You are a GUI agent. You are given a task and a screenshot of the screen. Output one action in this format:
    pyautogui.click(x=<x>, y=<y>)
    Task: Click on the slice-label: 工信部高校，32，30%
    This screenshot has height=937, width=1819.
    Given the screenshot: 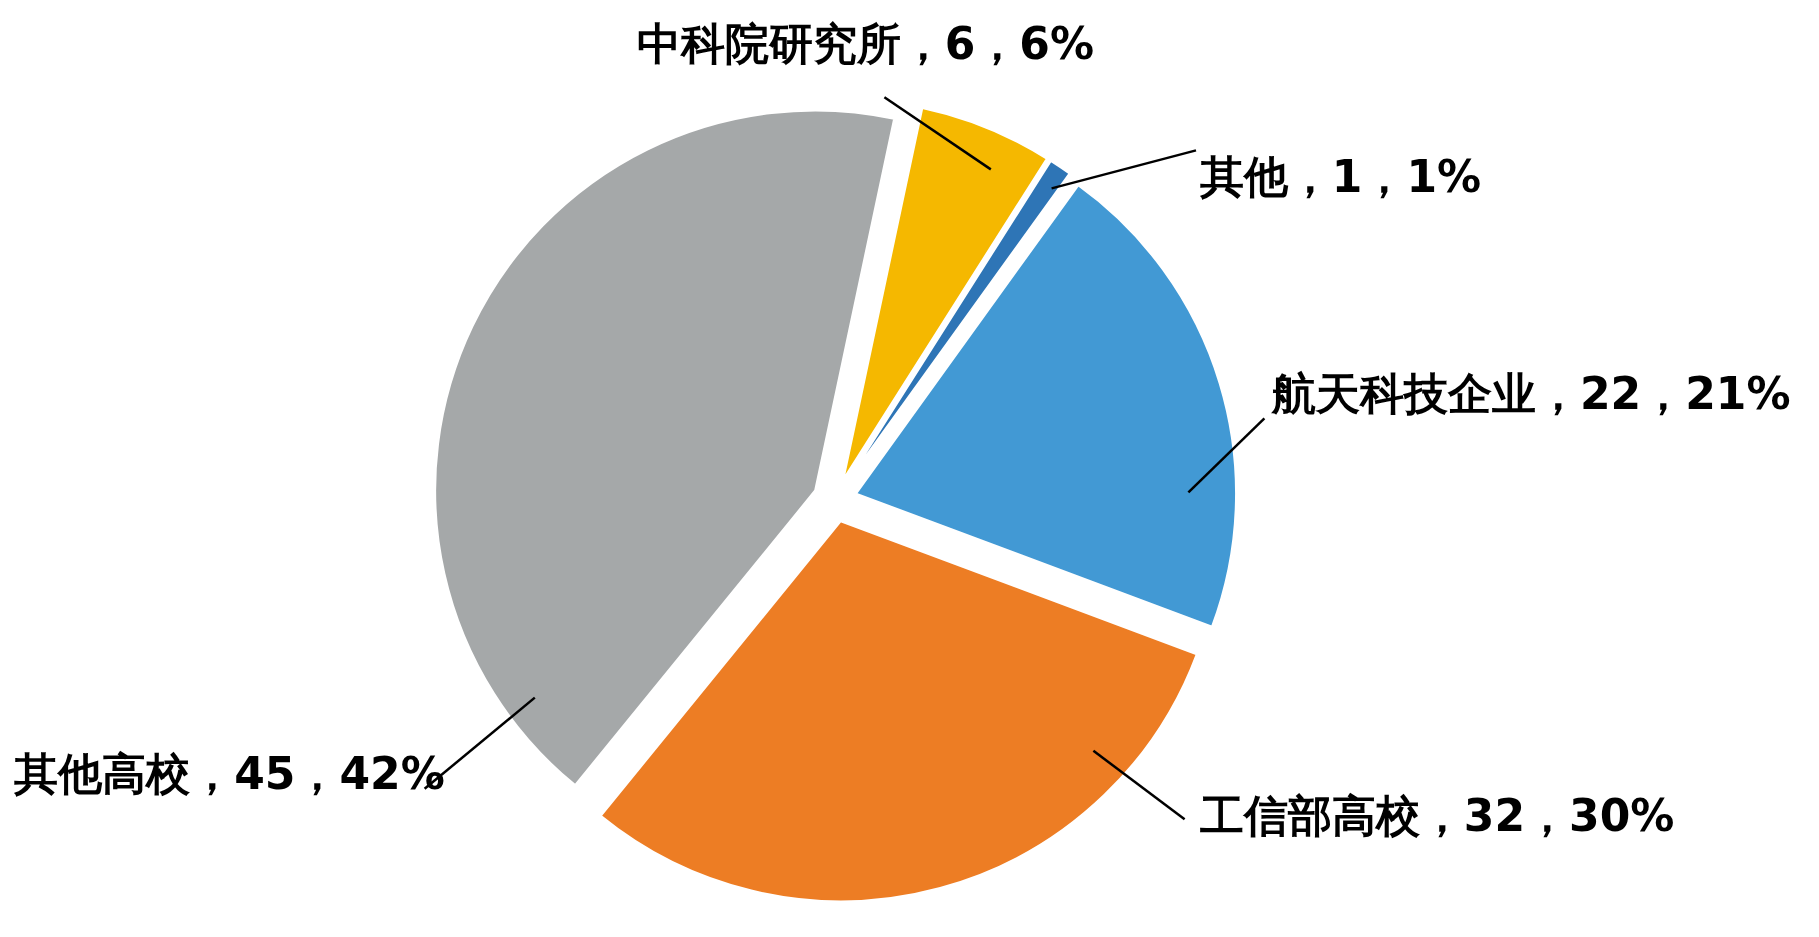 What is the action you would take?
    pyautogui.click(x=1437, y=815)
    